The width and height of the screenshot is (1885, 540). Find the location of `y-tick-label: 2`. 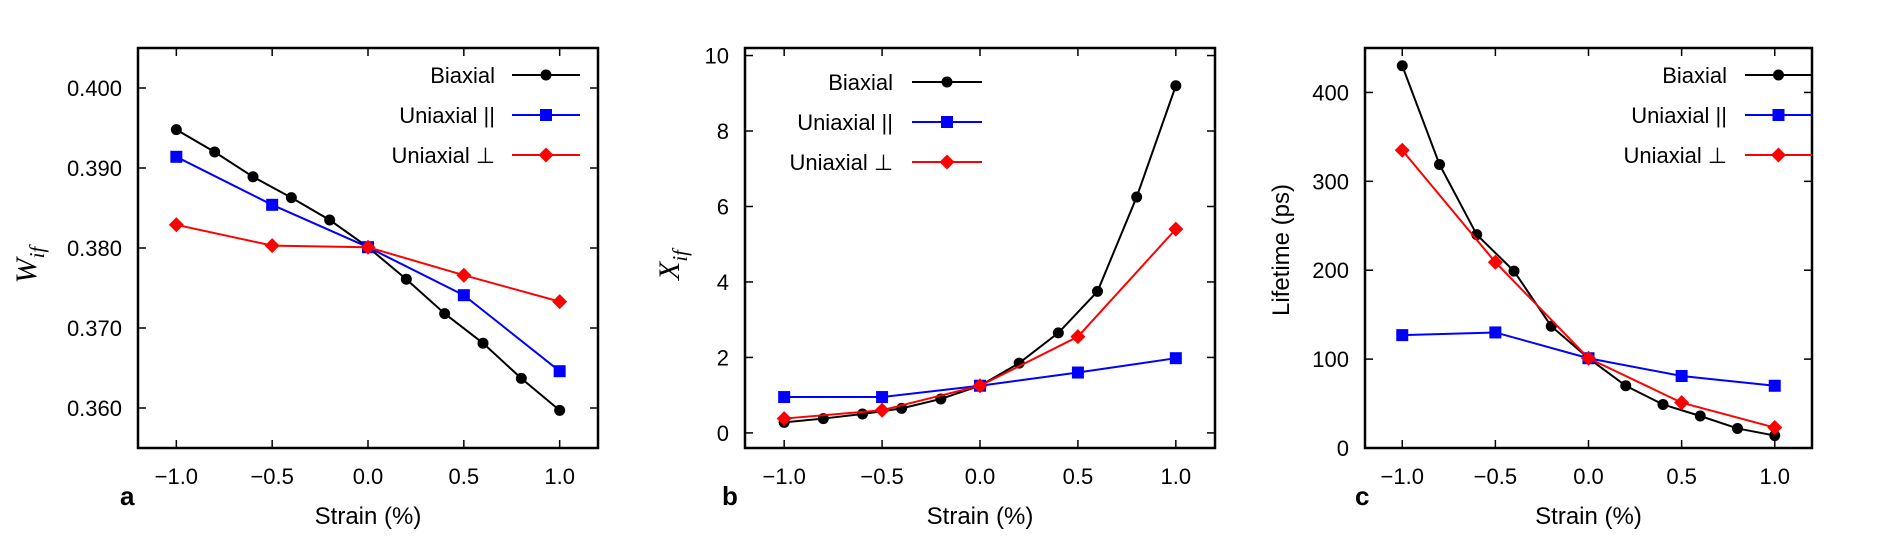

y-tick-label: 2 is located at coordinates (723, 357).